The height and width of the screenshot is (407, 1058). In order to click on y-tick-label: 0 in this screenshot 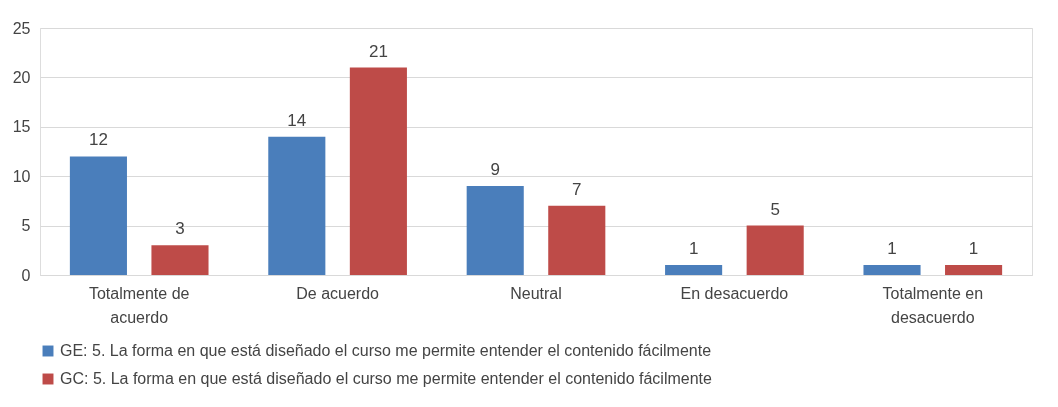, I will do `click(26, 275)`.